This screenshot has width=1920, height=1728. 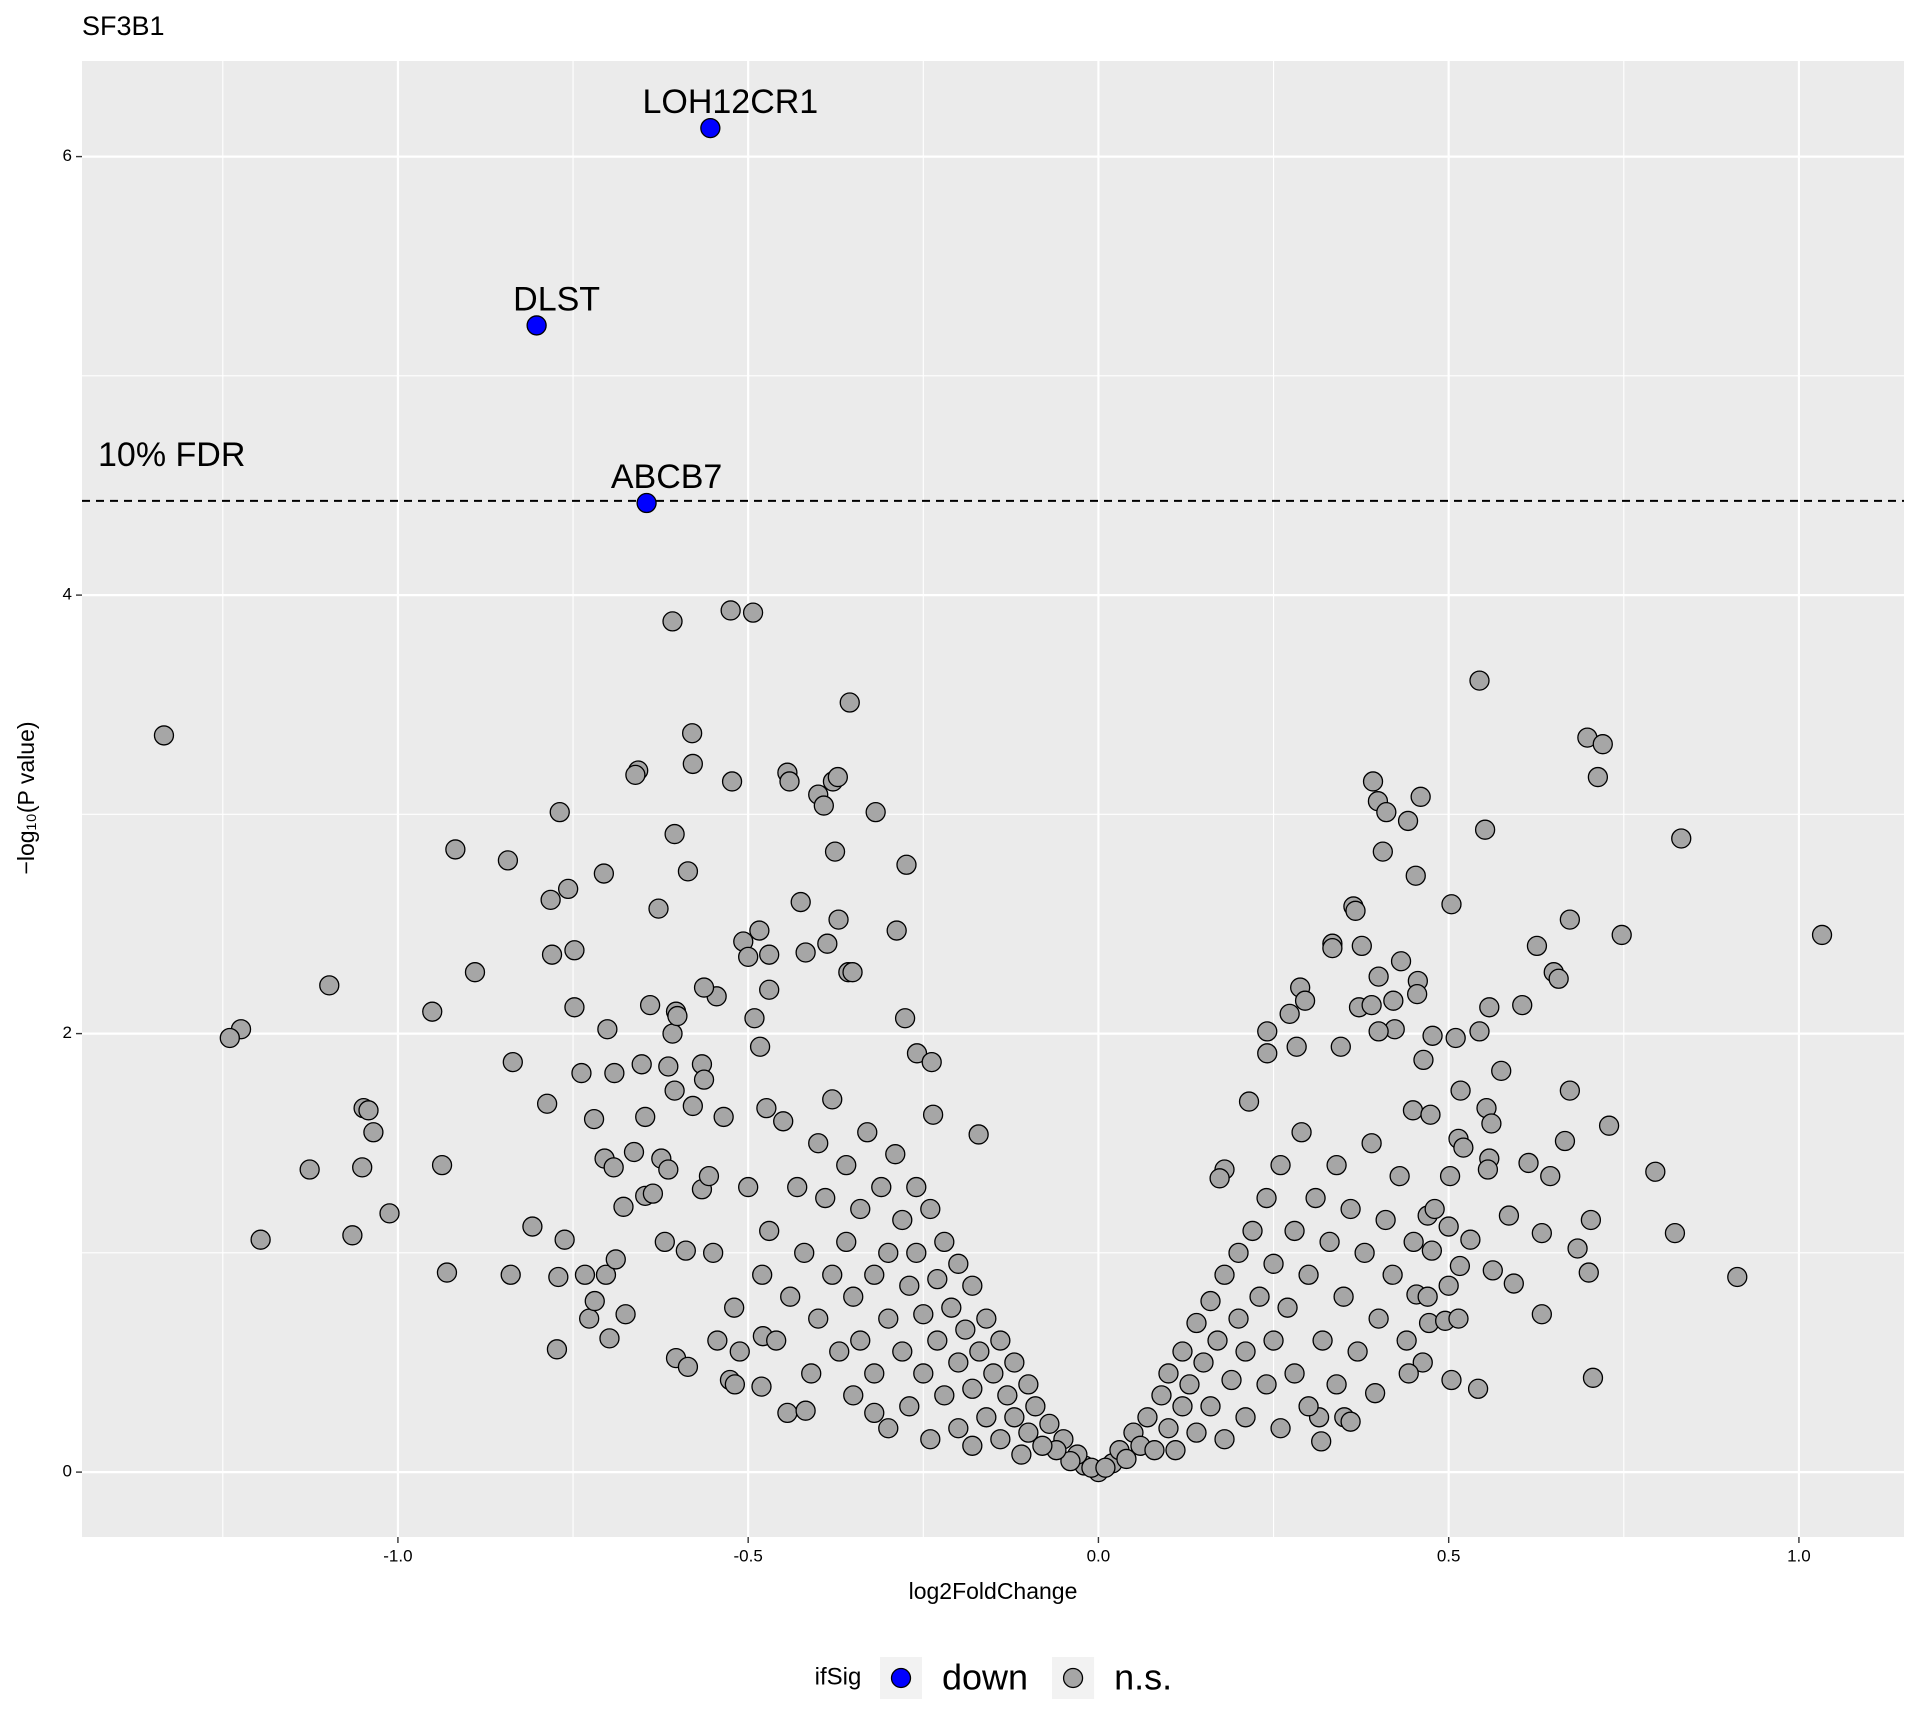 I want to click on x-tick-label: 1.0, so click(x=1799, y=1555).